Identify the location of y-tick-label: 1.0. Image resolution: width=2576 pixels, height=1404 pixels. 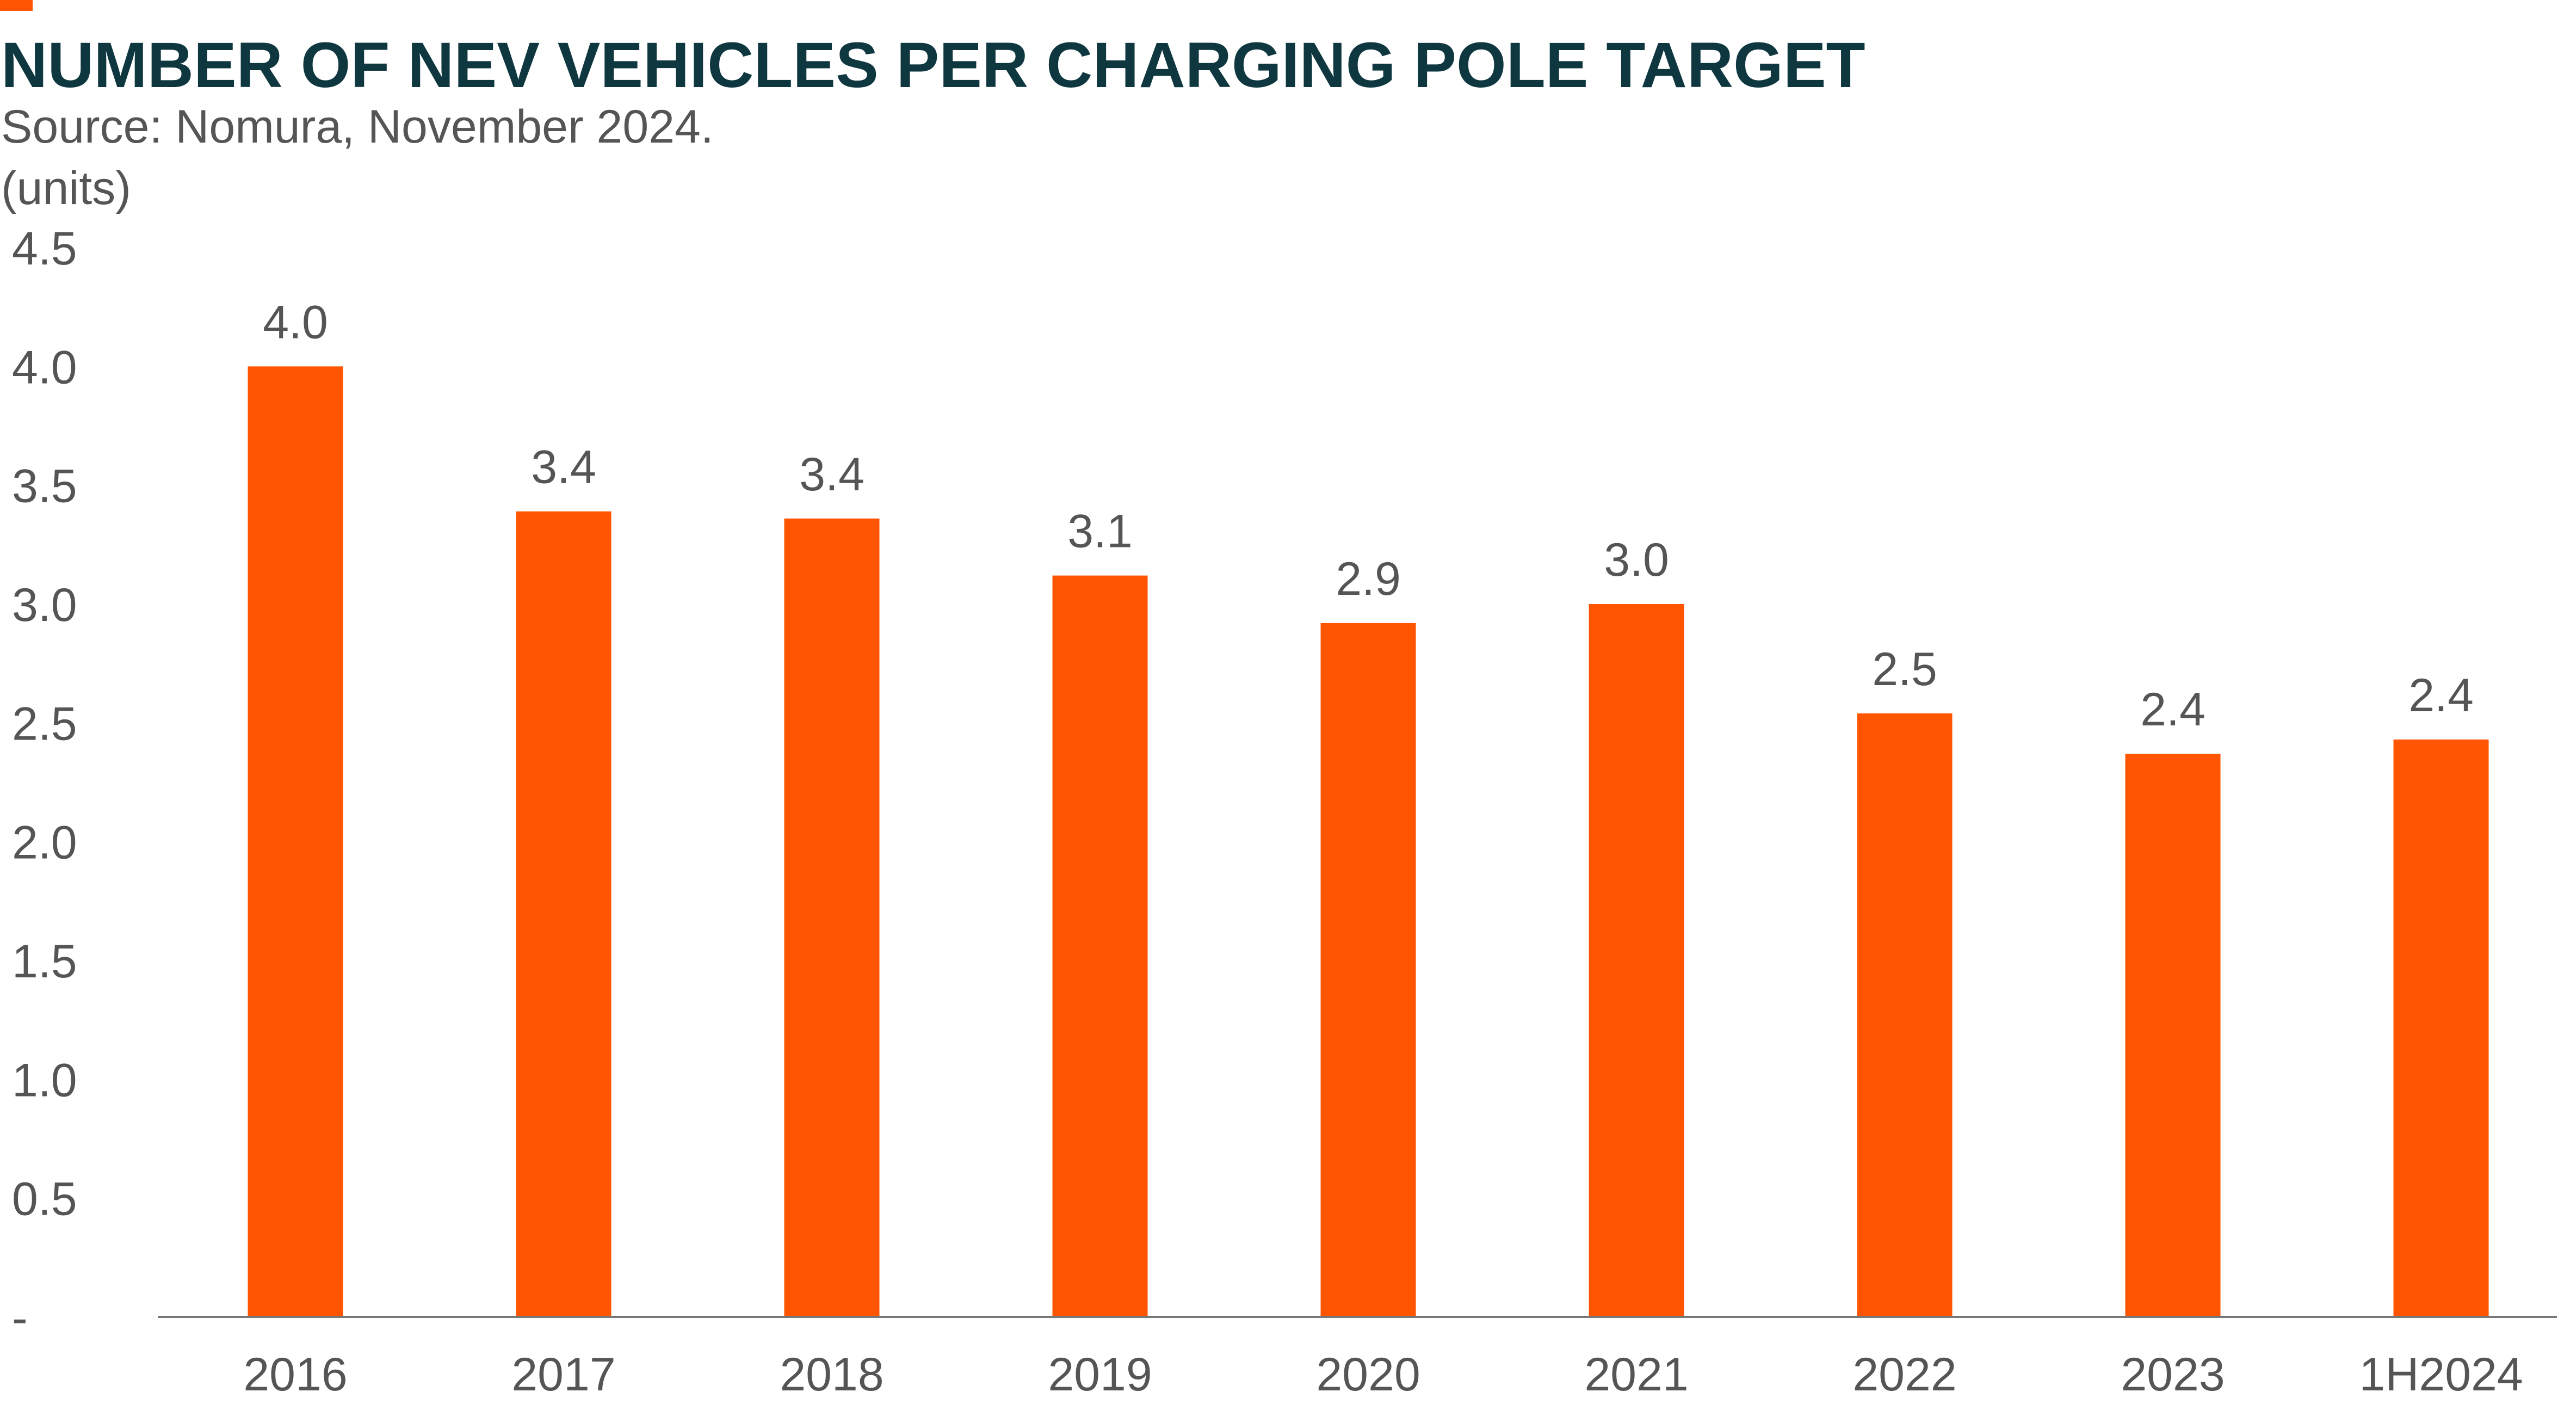
(44, 1080).